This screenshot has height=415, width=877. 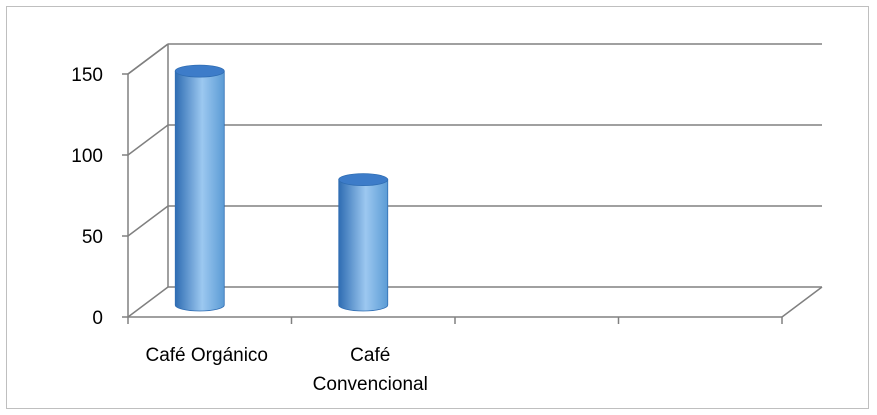 What do you see at coordinates (87, 75) in the screenshot?
I see `y-tick-label: 150` at bounding box center [87, 75].